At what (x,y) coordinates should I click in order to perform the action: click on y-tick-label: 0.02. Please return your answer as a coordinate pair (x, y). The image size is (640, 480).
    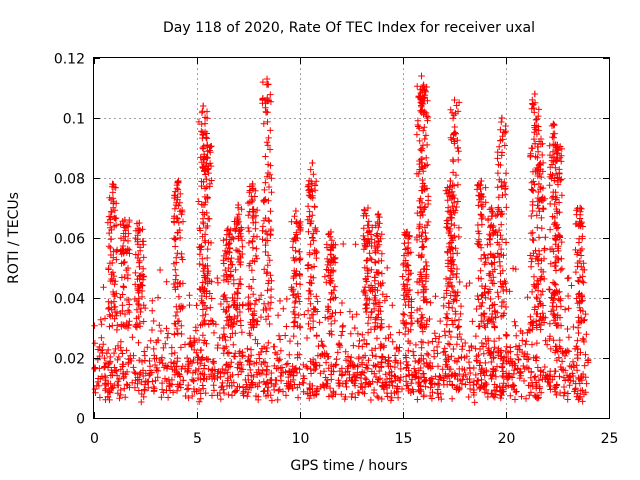
    Looking at the image, I should click on (69, 360).